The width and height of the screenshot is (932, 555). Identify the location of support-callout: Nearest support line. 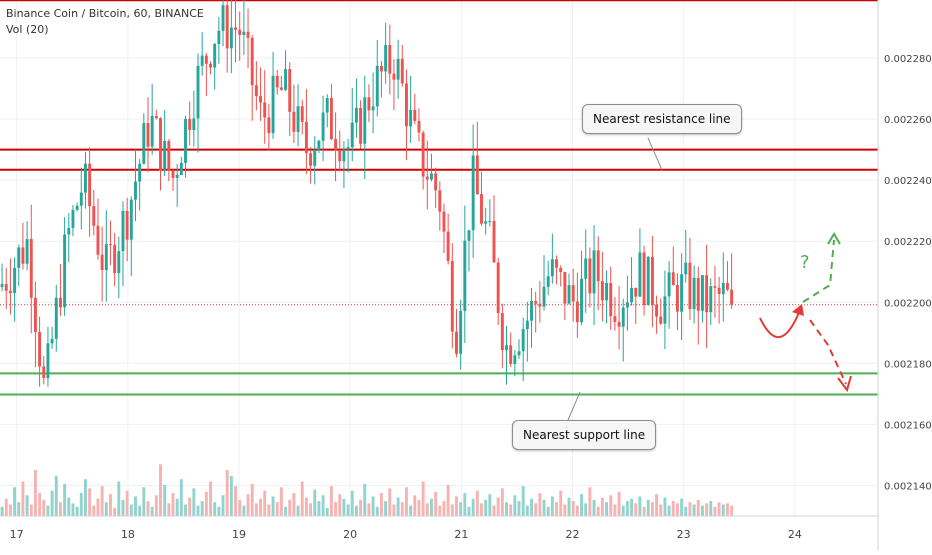
(584, 435).